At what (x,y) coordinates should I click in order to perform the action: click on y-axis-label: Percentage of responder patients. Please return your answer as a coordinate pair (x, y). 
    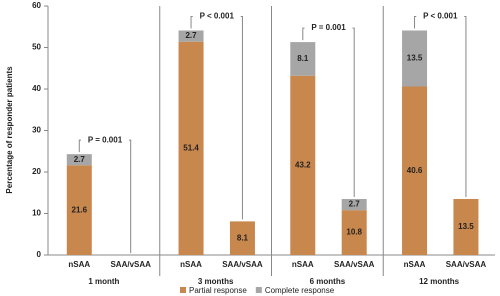
    Looking at the image, I should click on (9, 130).